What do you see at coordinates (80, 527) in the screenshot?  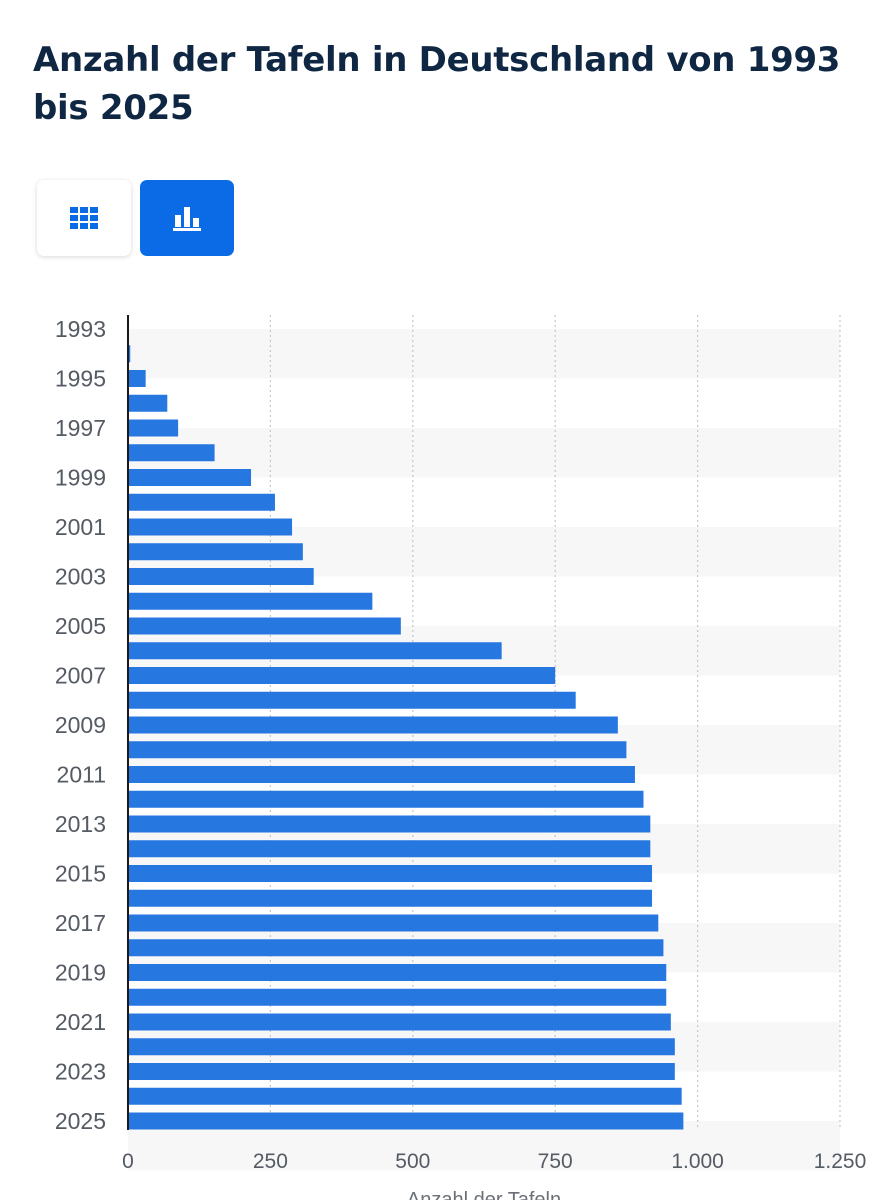 I see `y-tick-label: 2001` at bounding box center [80, 527].